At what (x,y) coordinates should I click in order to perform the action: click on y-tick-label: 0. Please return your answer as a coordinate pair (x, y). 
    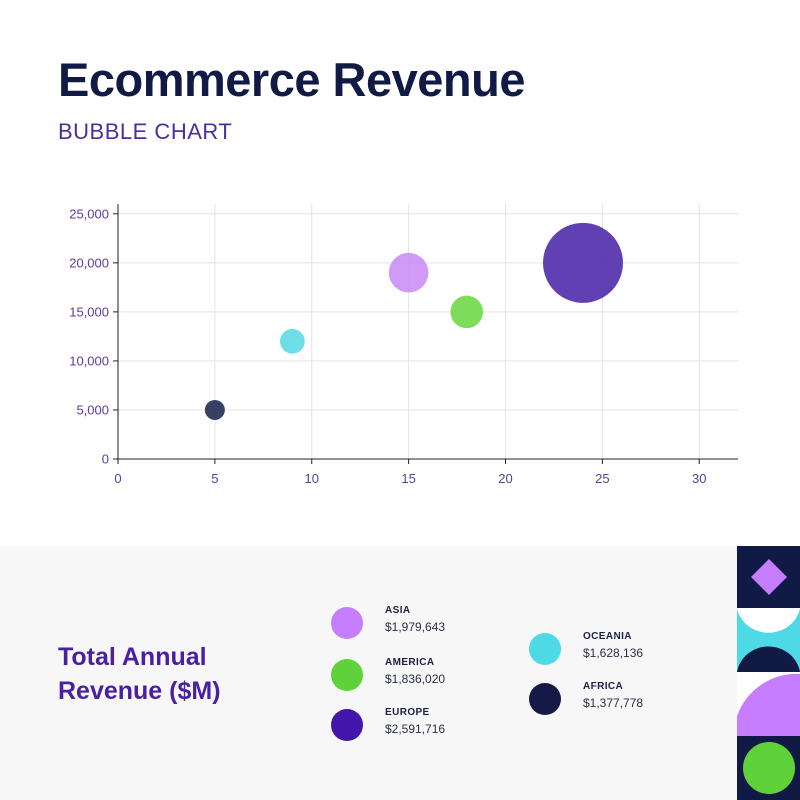
    Looking at the image, I should click on (105, 459).